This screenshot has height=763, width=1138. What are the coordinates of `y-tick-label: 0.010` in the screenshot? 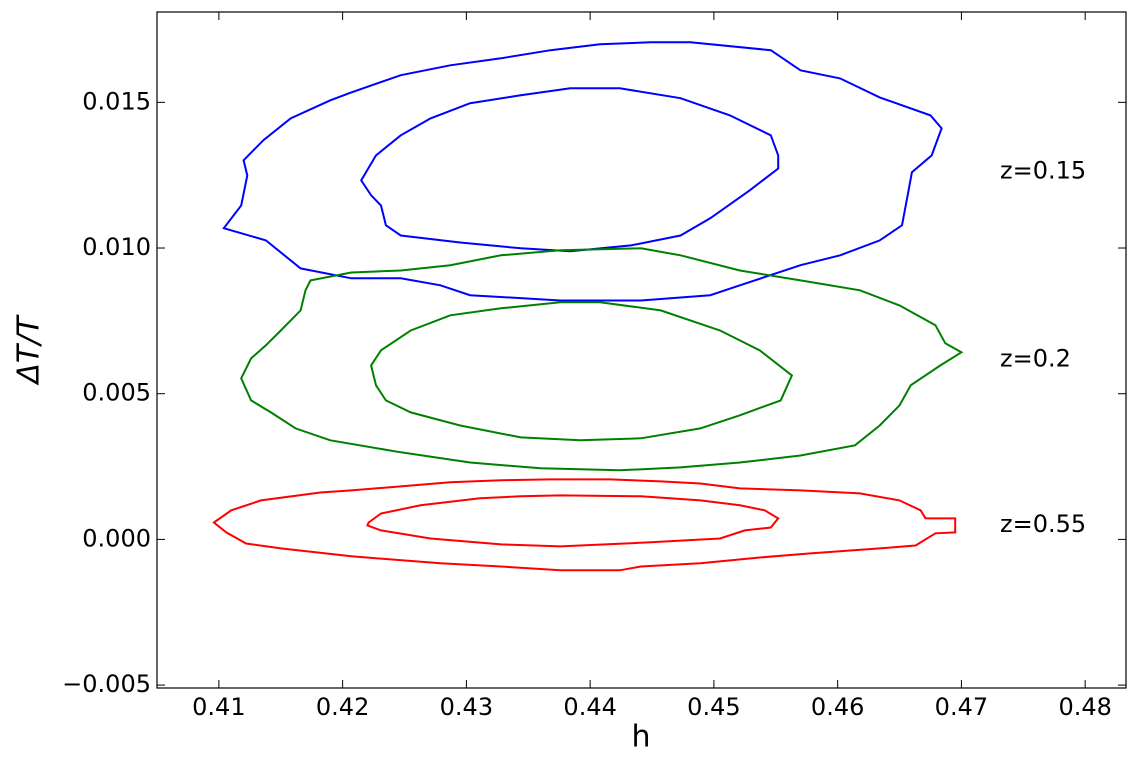 It's located at (116, 247).